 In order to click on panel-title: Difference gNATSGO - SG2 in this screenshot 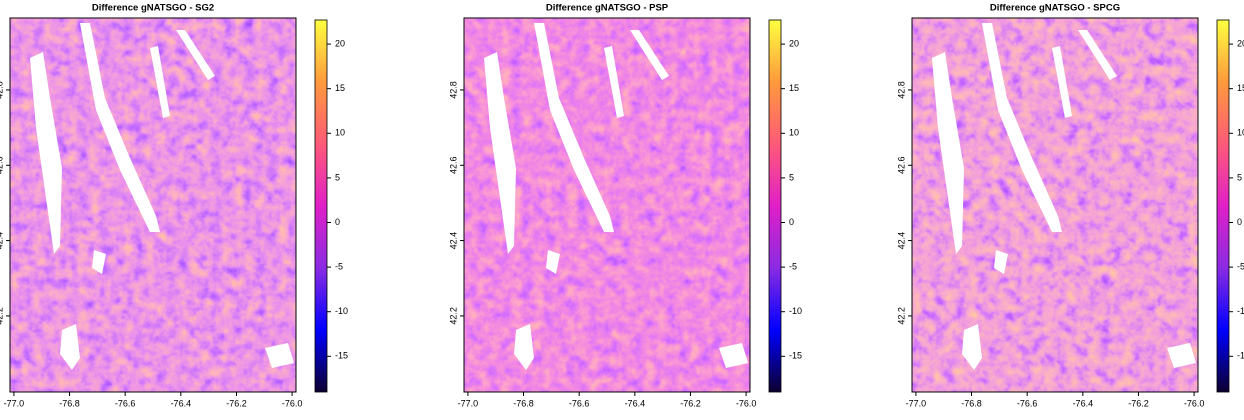, I will do `click(153, 8)`.